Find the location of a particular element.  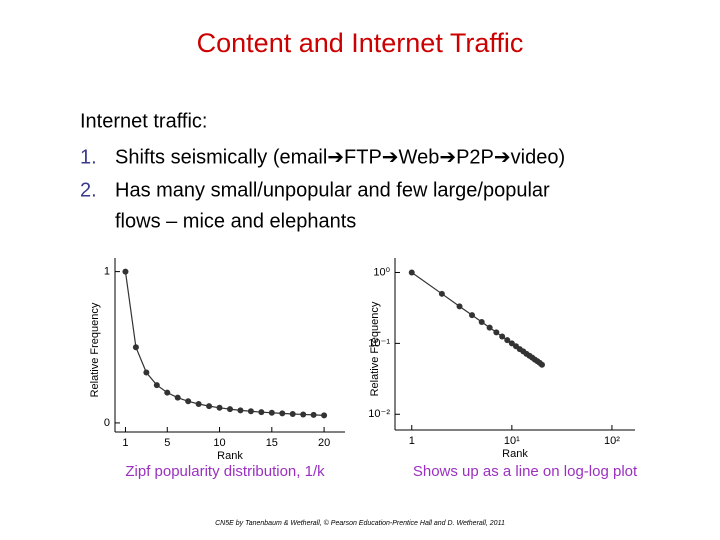

x-tick-label: 15 is located at coordinates (272, 443).